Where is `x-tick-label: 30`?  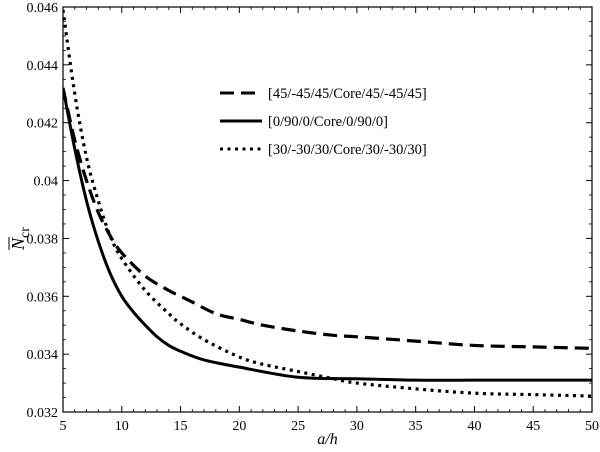
x-tick-label: 30 is located at coordinates (357, 426).